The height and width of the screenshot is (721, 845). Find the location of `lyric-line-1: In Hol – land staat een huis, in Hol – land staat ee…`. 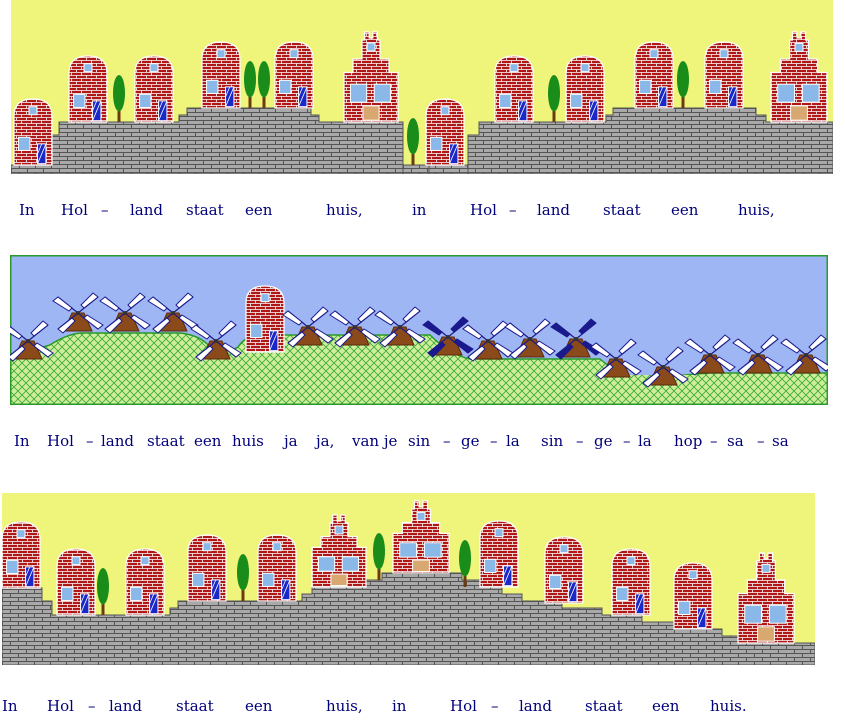

lyric-line-1: In Hol – land staat een huis, in Hol – land staat ee… is located at coordinates (422, 213).